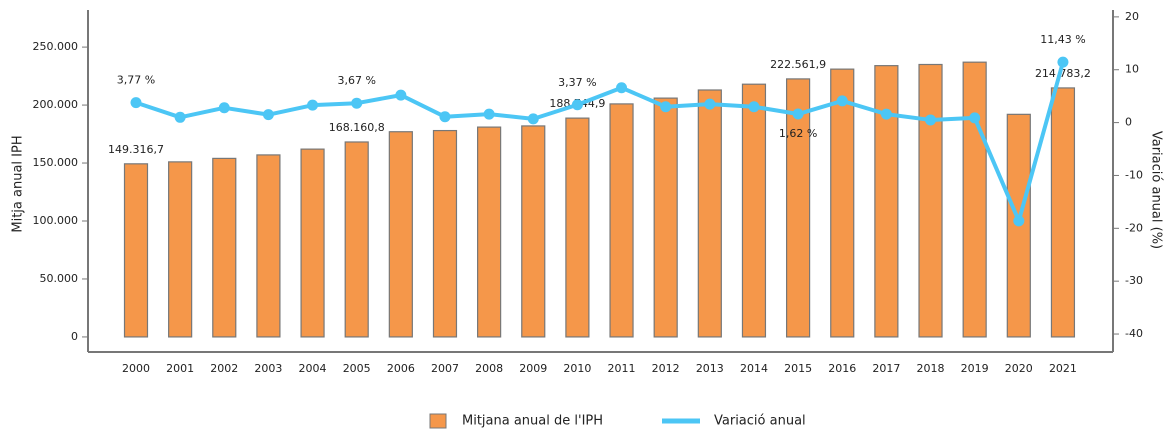 Image resolution: width=1174 pixels, height=436 pixels. Describe the element at coordinates (313, 368) in the screenshot. I see `x-tick-label: 2004` at that location.